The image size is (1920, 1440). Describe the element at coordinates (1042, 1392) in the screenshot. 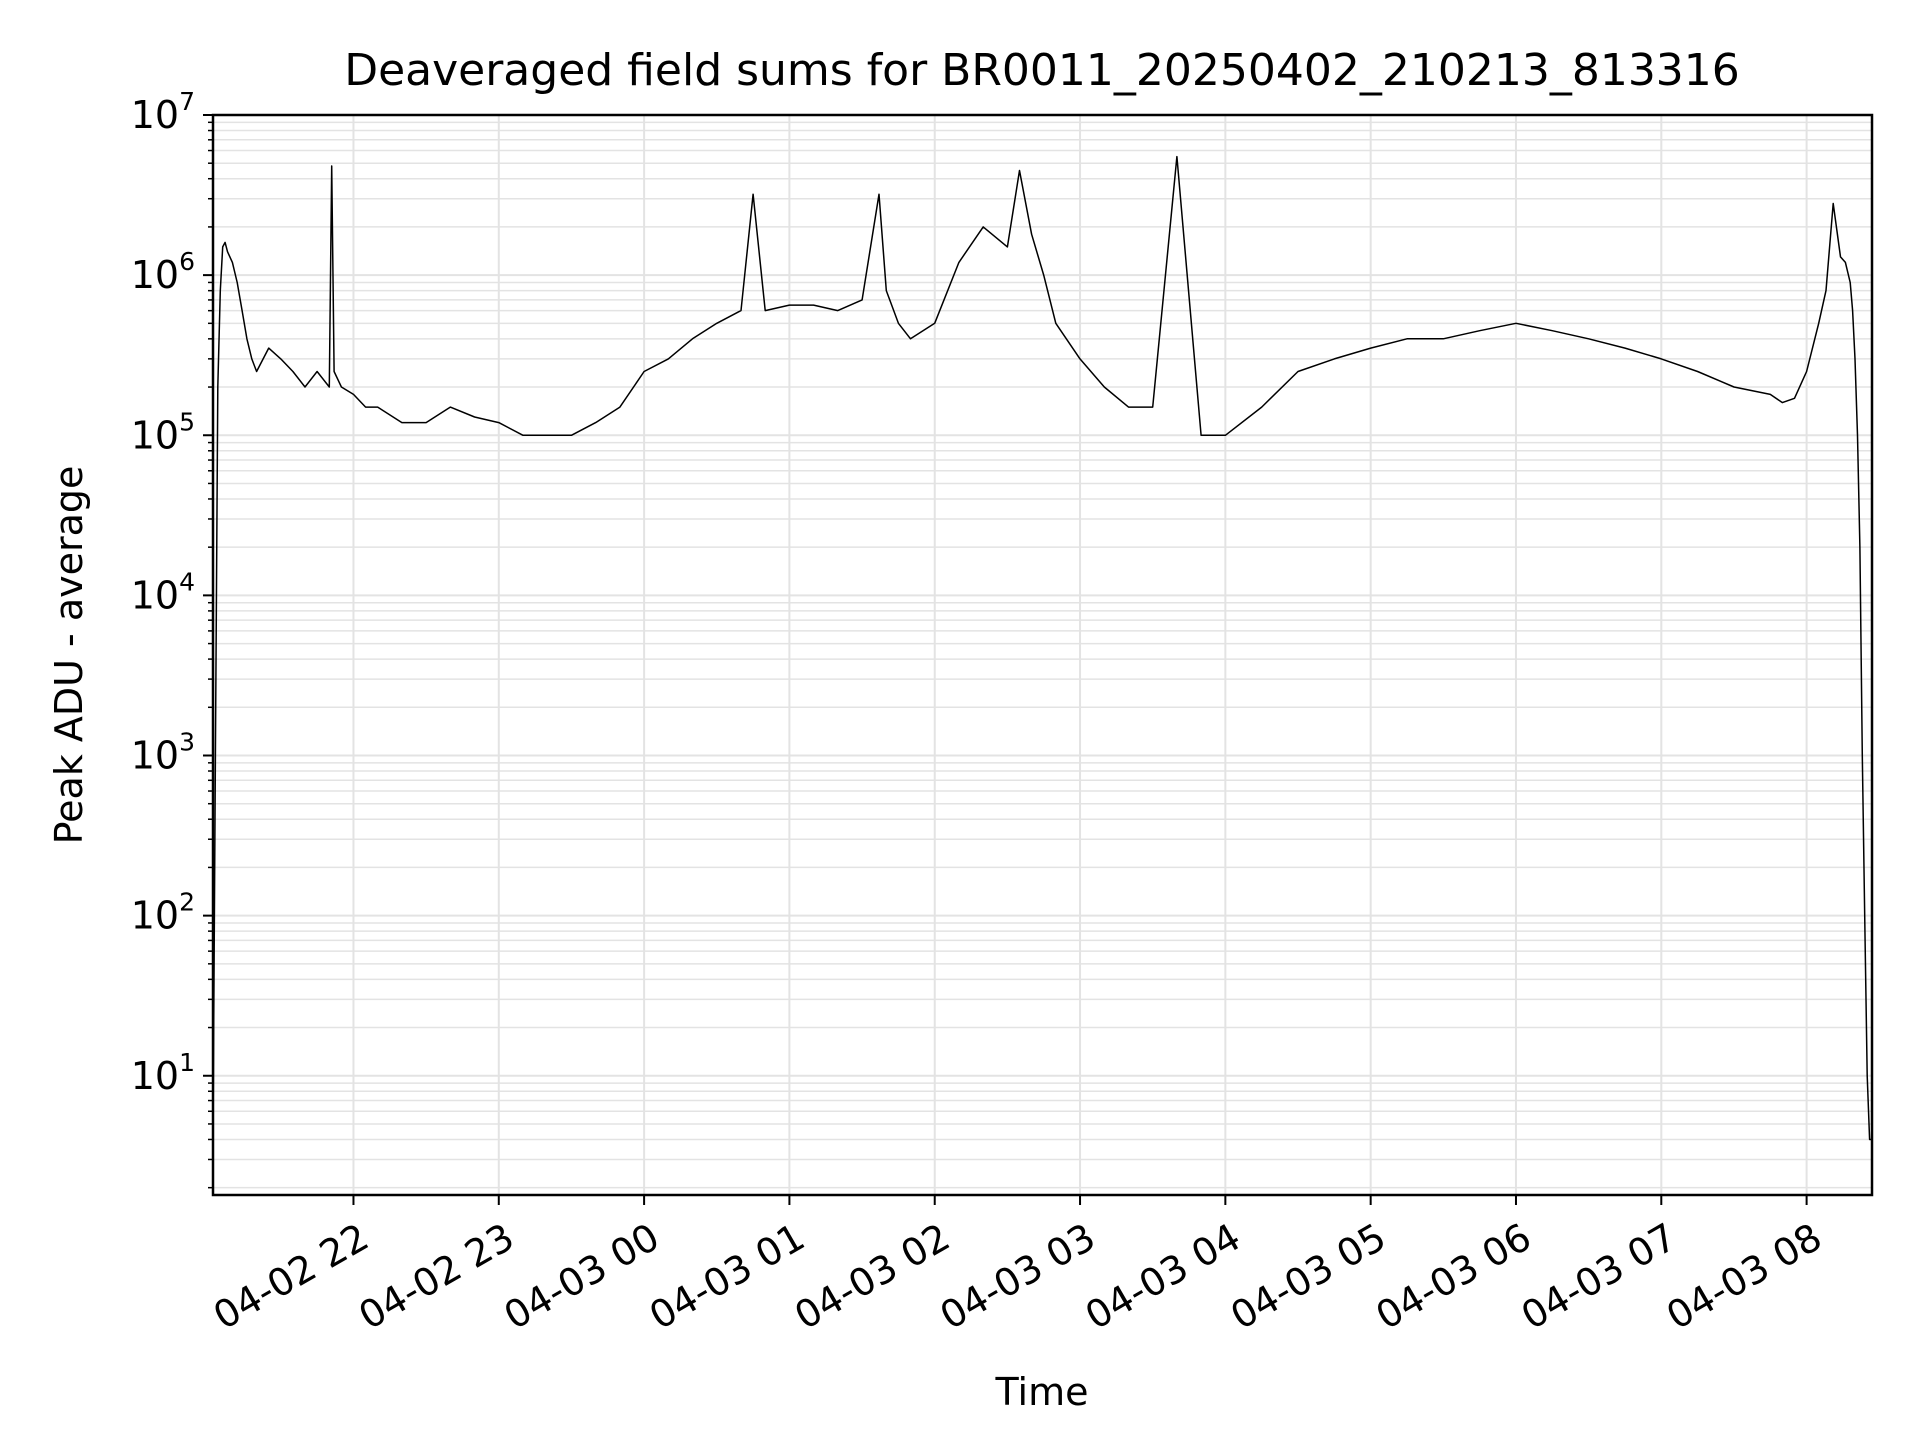

I see `x-axis-label: Time` at that location.